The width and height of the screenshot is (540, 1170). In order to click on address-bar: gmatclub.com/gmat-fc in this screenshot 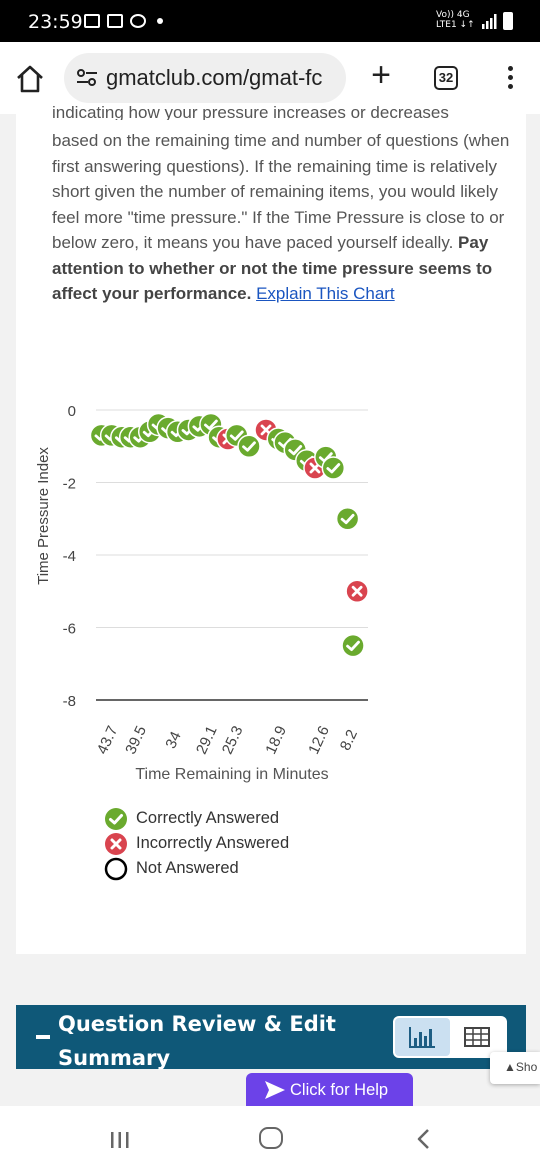, I will do `click(205, 78)`.